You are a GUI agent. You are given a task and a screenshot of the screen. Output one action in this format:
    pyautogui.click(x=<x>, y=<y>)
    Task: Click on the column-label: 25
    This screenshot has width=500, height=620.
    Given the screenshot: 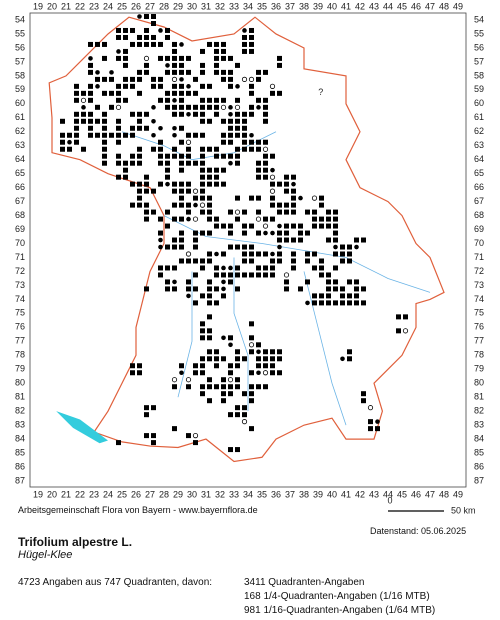 What is the action you would take?
    pyautogui.click(x=122, y=494)
    